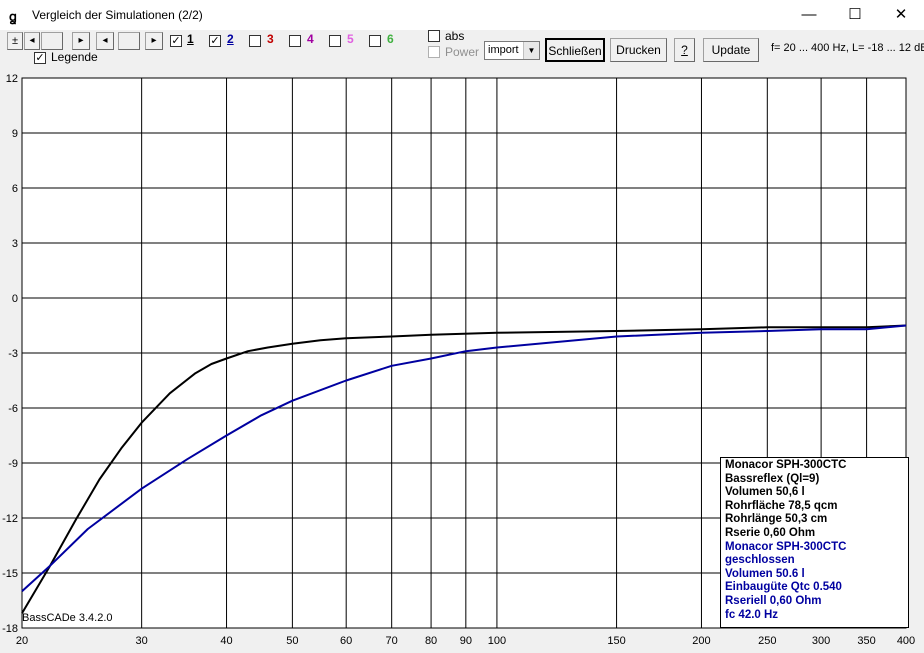 This screenshot has height=653, width=924. I want to click on help-button: ?, so click(684, 50).